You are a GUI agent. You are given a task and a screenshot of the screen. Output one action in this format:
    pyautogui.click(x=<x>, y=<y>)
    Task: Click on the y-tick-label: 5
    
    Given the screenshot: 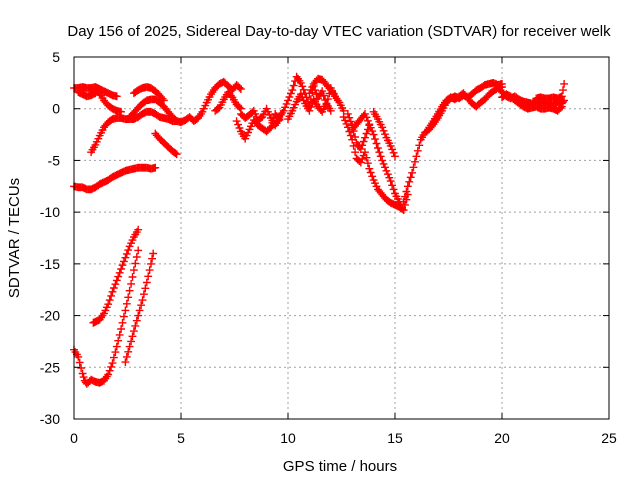 What is the action you would take?
    pyautogui.click(x=56, y=57)
    